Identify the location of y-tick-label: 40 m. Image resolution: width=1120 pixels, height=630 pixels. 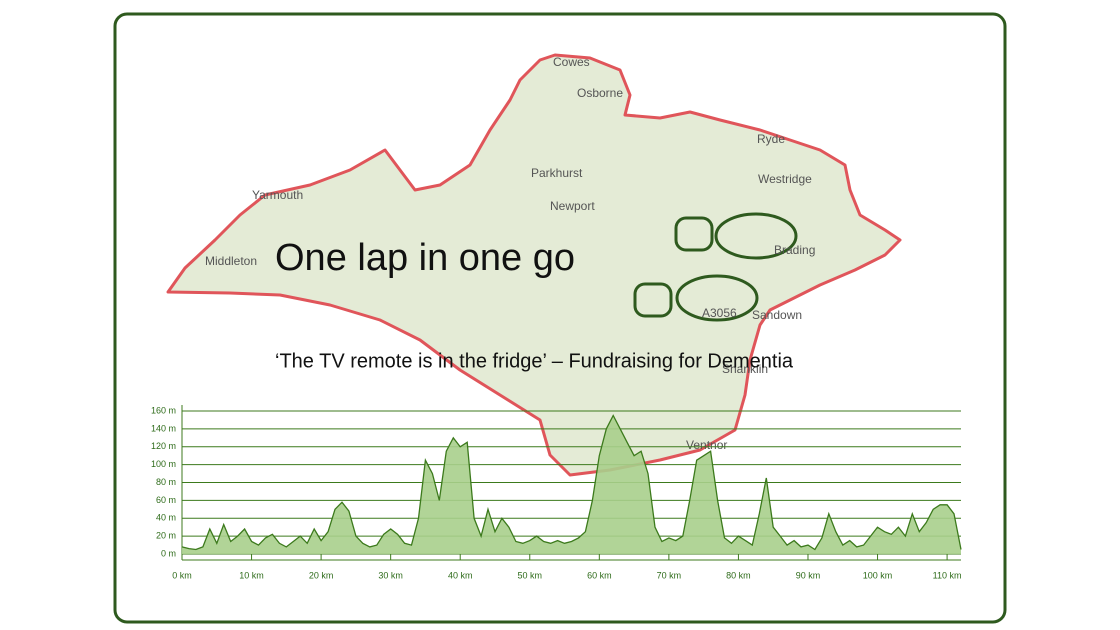
(166, 518).